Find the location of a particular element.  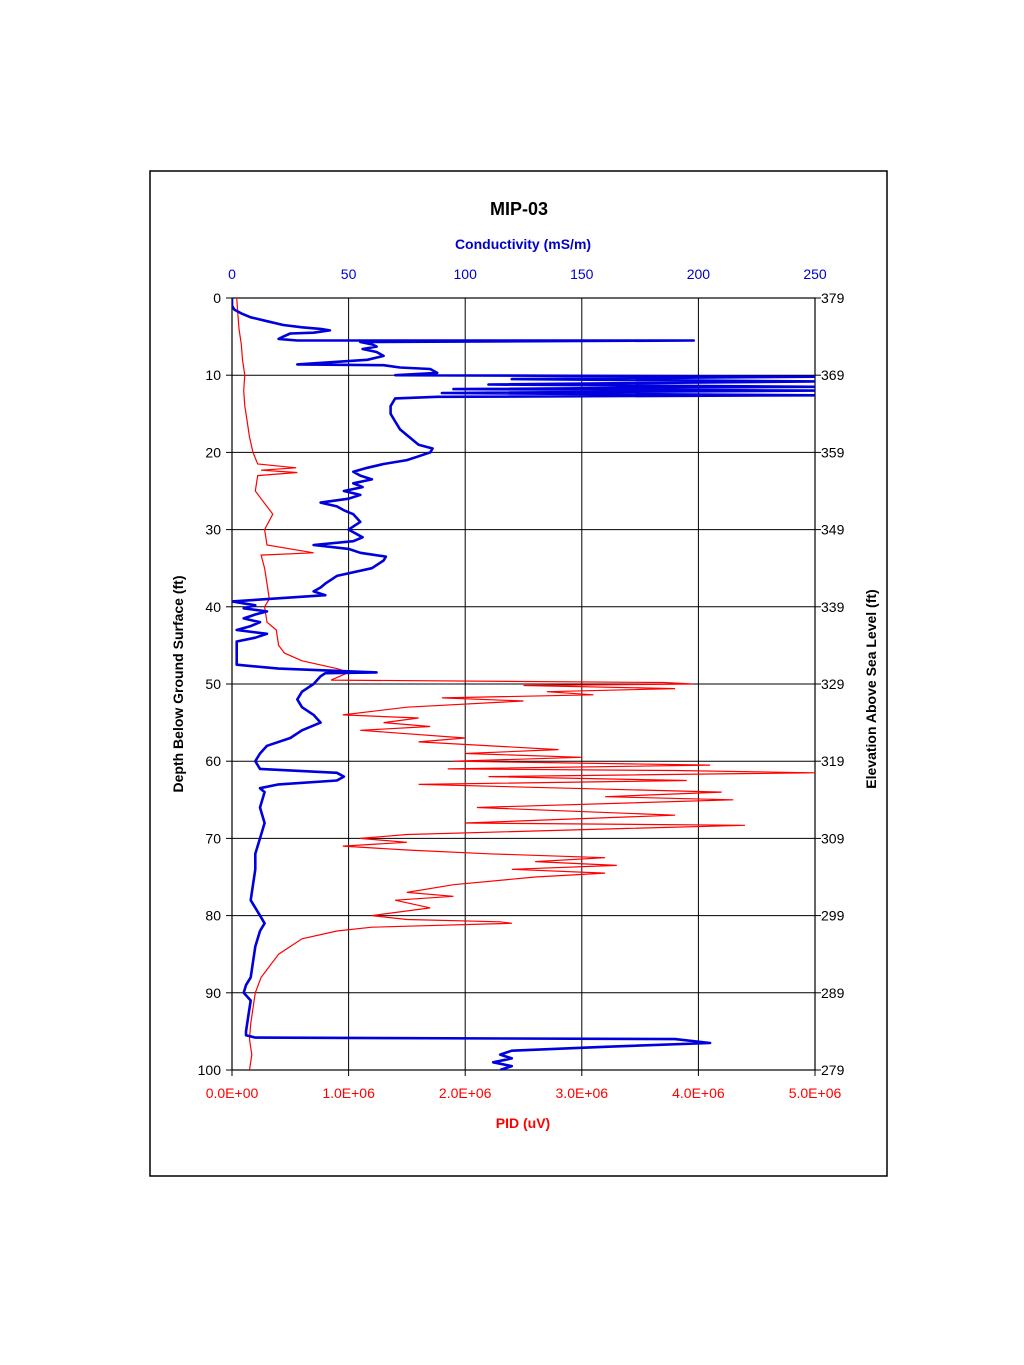

conductivity-tick-label: 150 is located at coordinates (582, 274).